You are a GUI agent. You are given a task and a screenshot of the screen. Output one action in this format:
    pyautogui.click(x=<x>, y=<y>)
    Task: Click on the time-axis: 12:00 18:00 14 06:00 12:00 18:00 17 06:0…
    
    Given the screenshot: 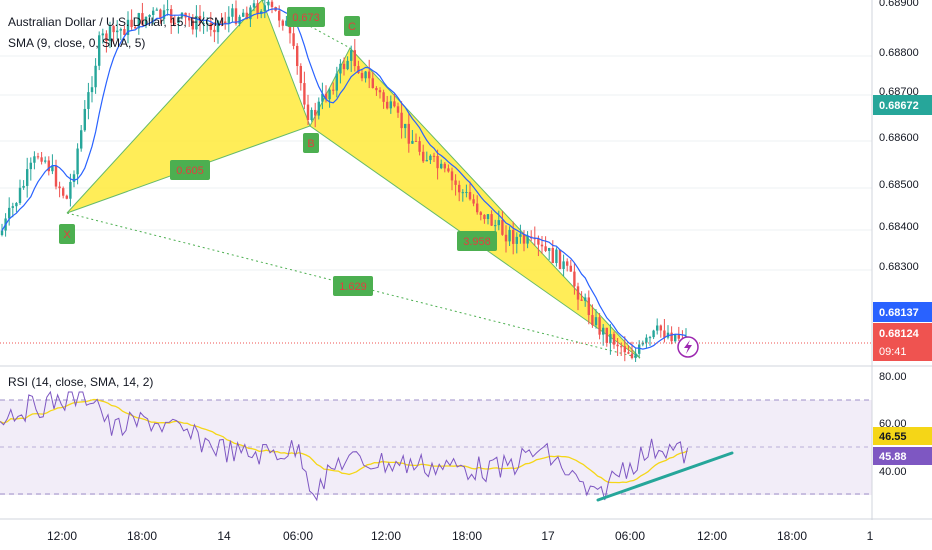 What is the action you would take?
    pyautogui.click(x=460, y=536)
    